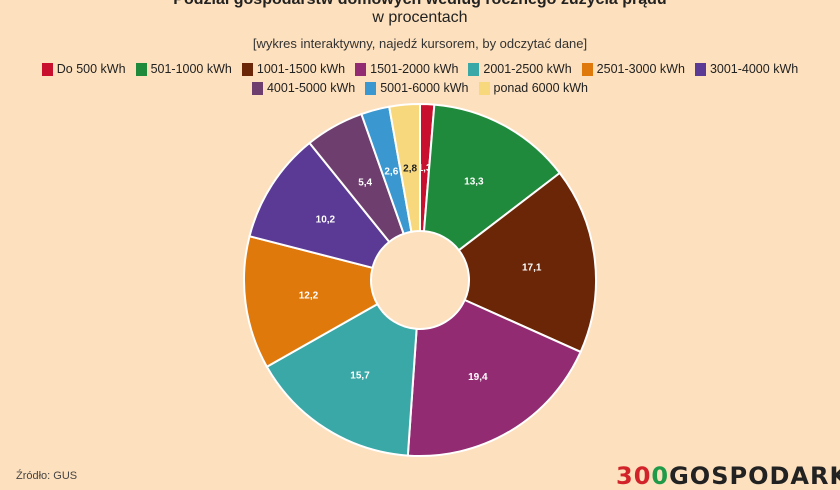 The width and height of the screenshot is (840, 490). Describe the element at coordinates (301, 69) in the screenshot. I see `legend-label: 1001-1500 kWh` at that location.